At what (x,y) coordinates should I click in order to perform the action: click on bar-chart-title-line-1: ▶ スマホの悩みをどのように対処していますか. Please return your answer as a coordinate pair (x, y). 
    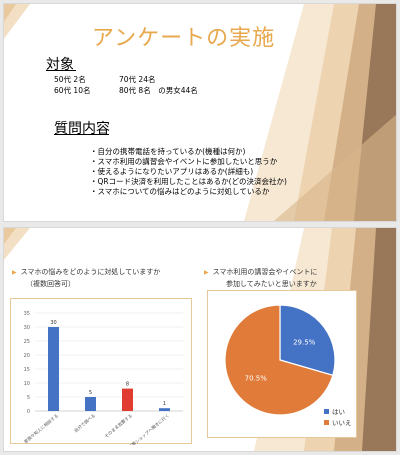
    Looking at the image, I should click on (86, 272).